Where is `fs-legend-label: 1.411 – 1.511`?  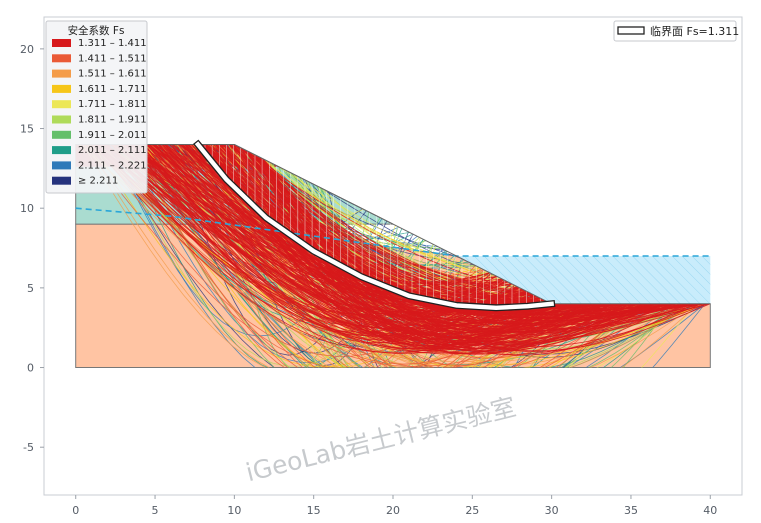 fs-legend-label: 1.411 – 1.511 is located at coordinates (112, 58).